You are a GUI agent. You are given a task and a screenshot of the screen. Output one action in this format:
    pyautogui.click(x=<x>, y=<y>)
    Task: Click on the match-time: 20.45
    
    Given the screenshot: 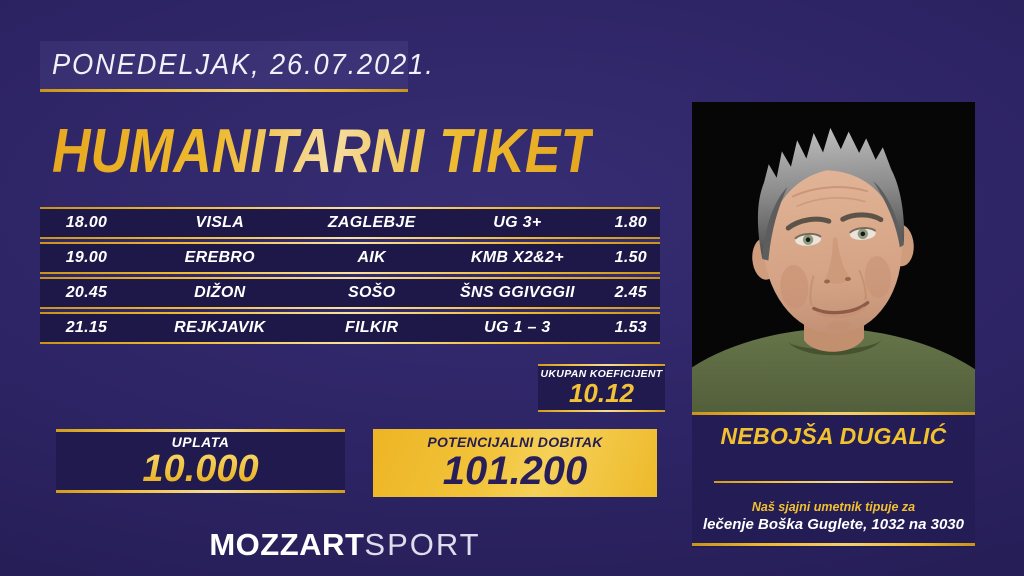 What is the action you would take?
    pyautogui.click(x=86, y=292)
    